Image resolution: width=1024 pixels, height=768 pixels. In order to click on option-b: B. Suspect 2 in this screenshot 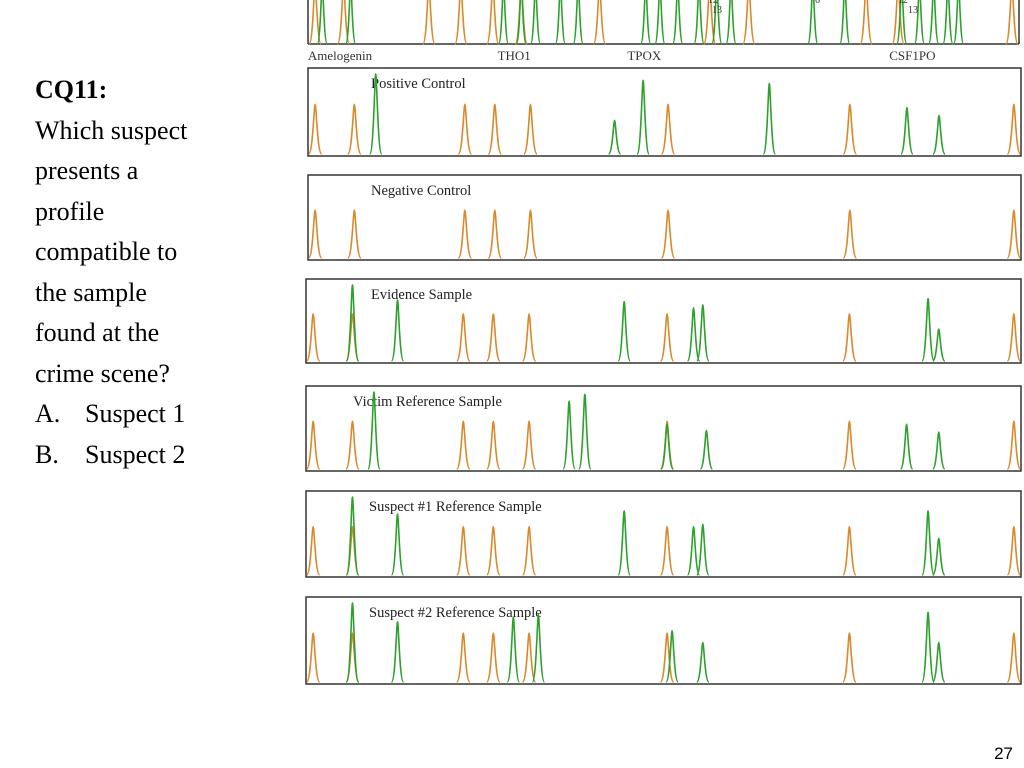, I will do `click(151, 455)`.